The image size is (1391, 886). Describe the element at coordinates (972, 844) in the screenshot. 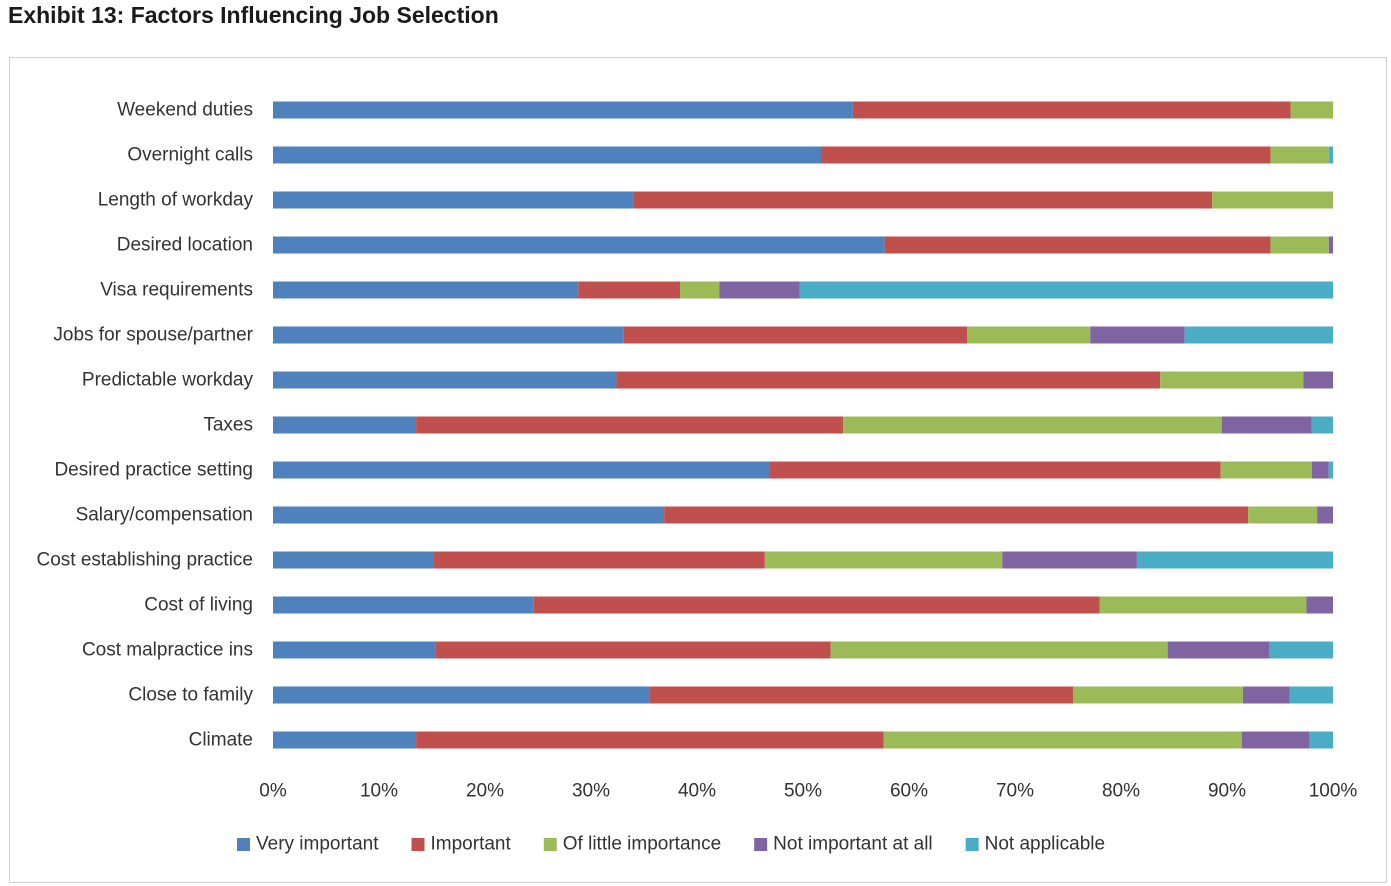

I see `legend-swatch-not-applicable` at that location.